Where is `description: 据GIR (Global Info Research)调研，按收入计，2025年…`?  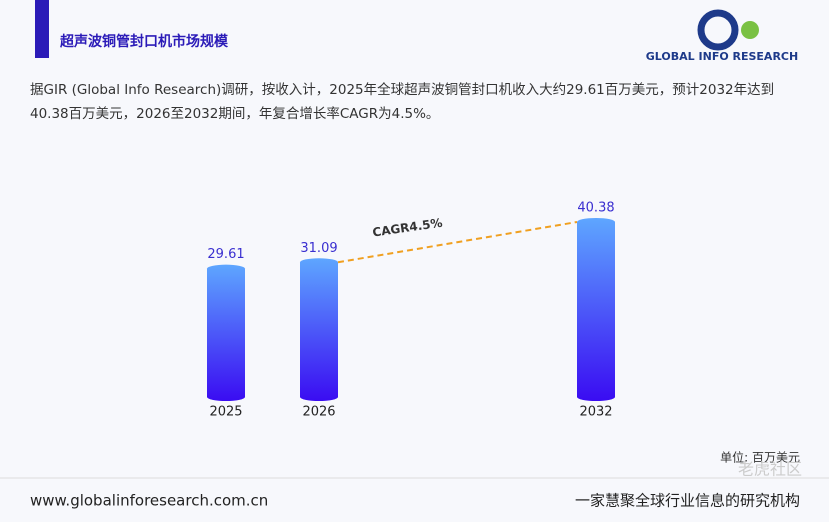
description: 据GIR (Global Info Research)调研，按收入计，2025年… is located at coordinates (402, 102).